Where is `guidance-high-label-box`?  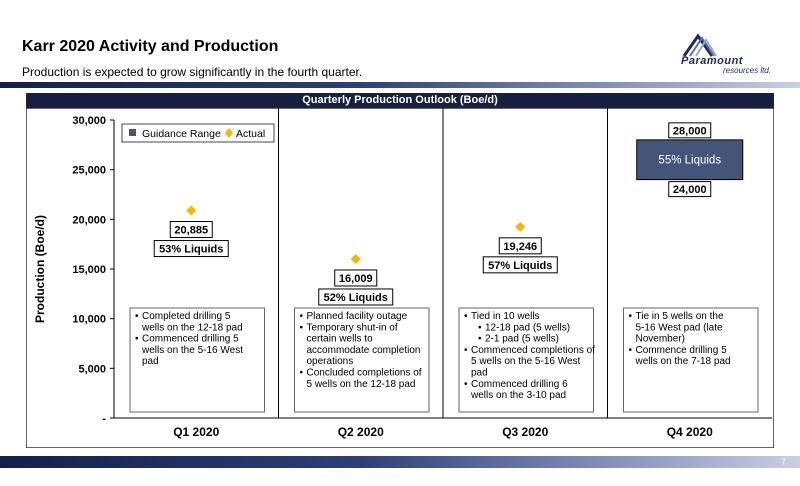
guidance-high-label-box is located at coordinates (690, 130).